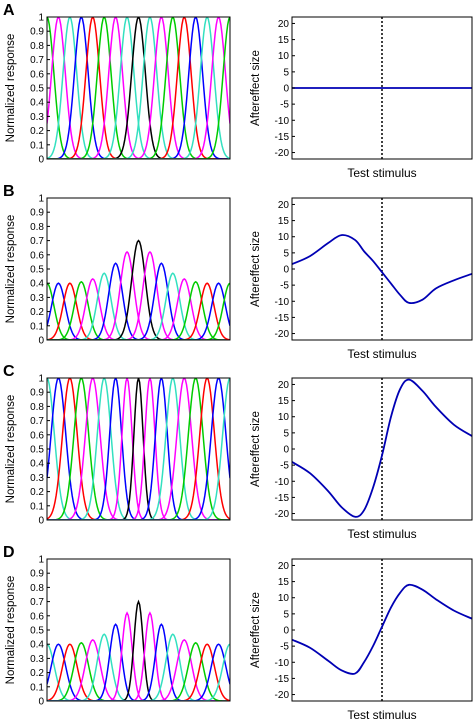  I want to click on y-tick-label: 15, so click(284, 582).